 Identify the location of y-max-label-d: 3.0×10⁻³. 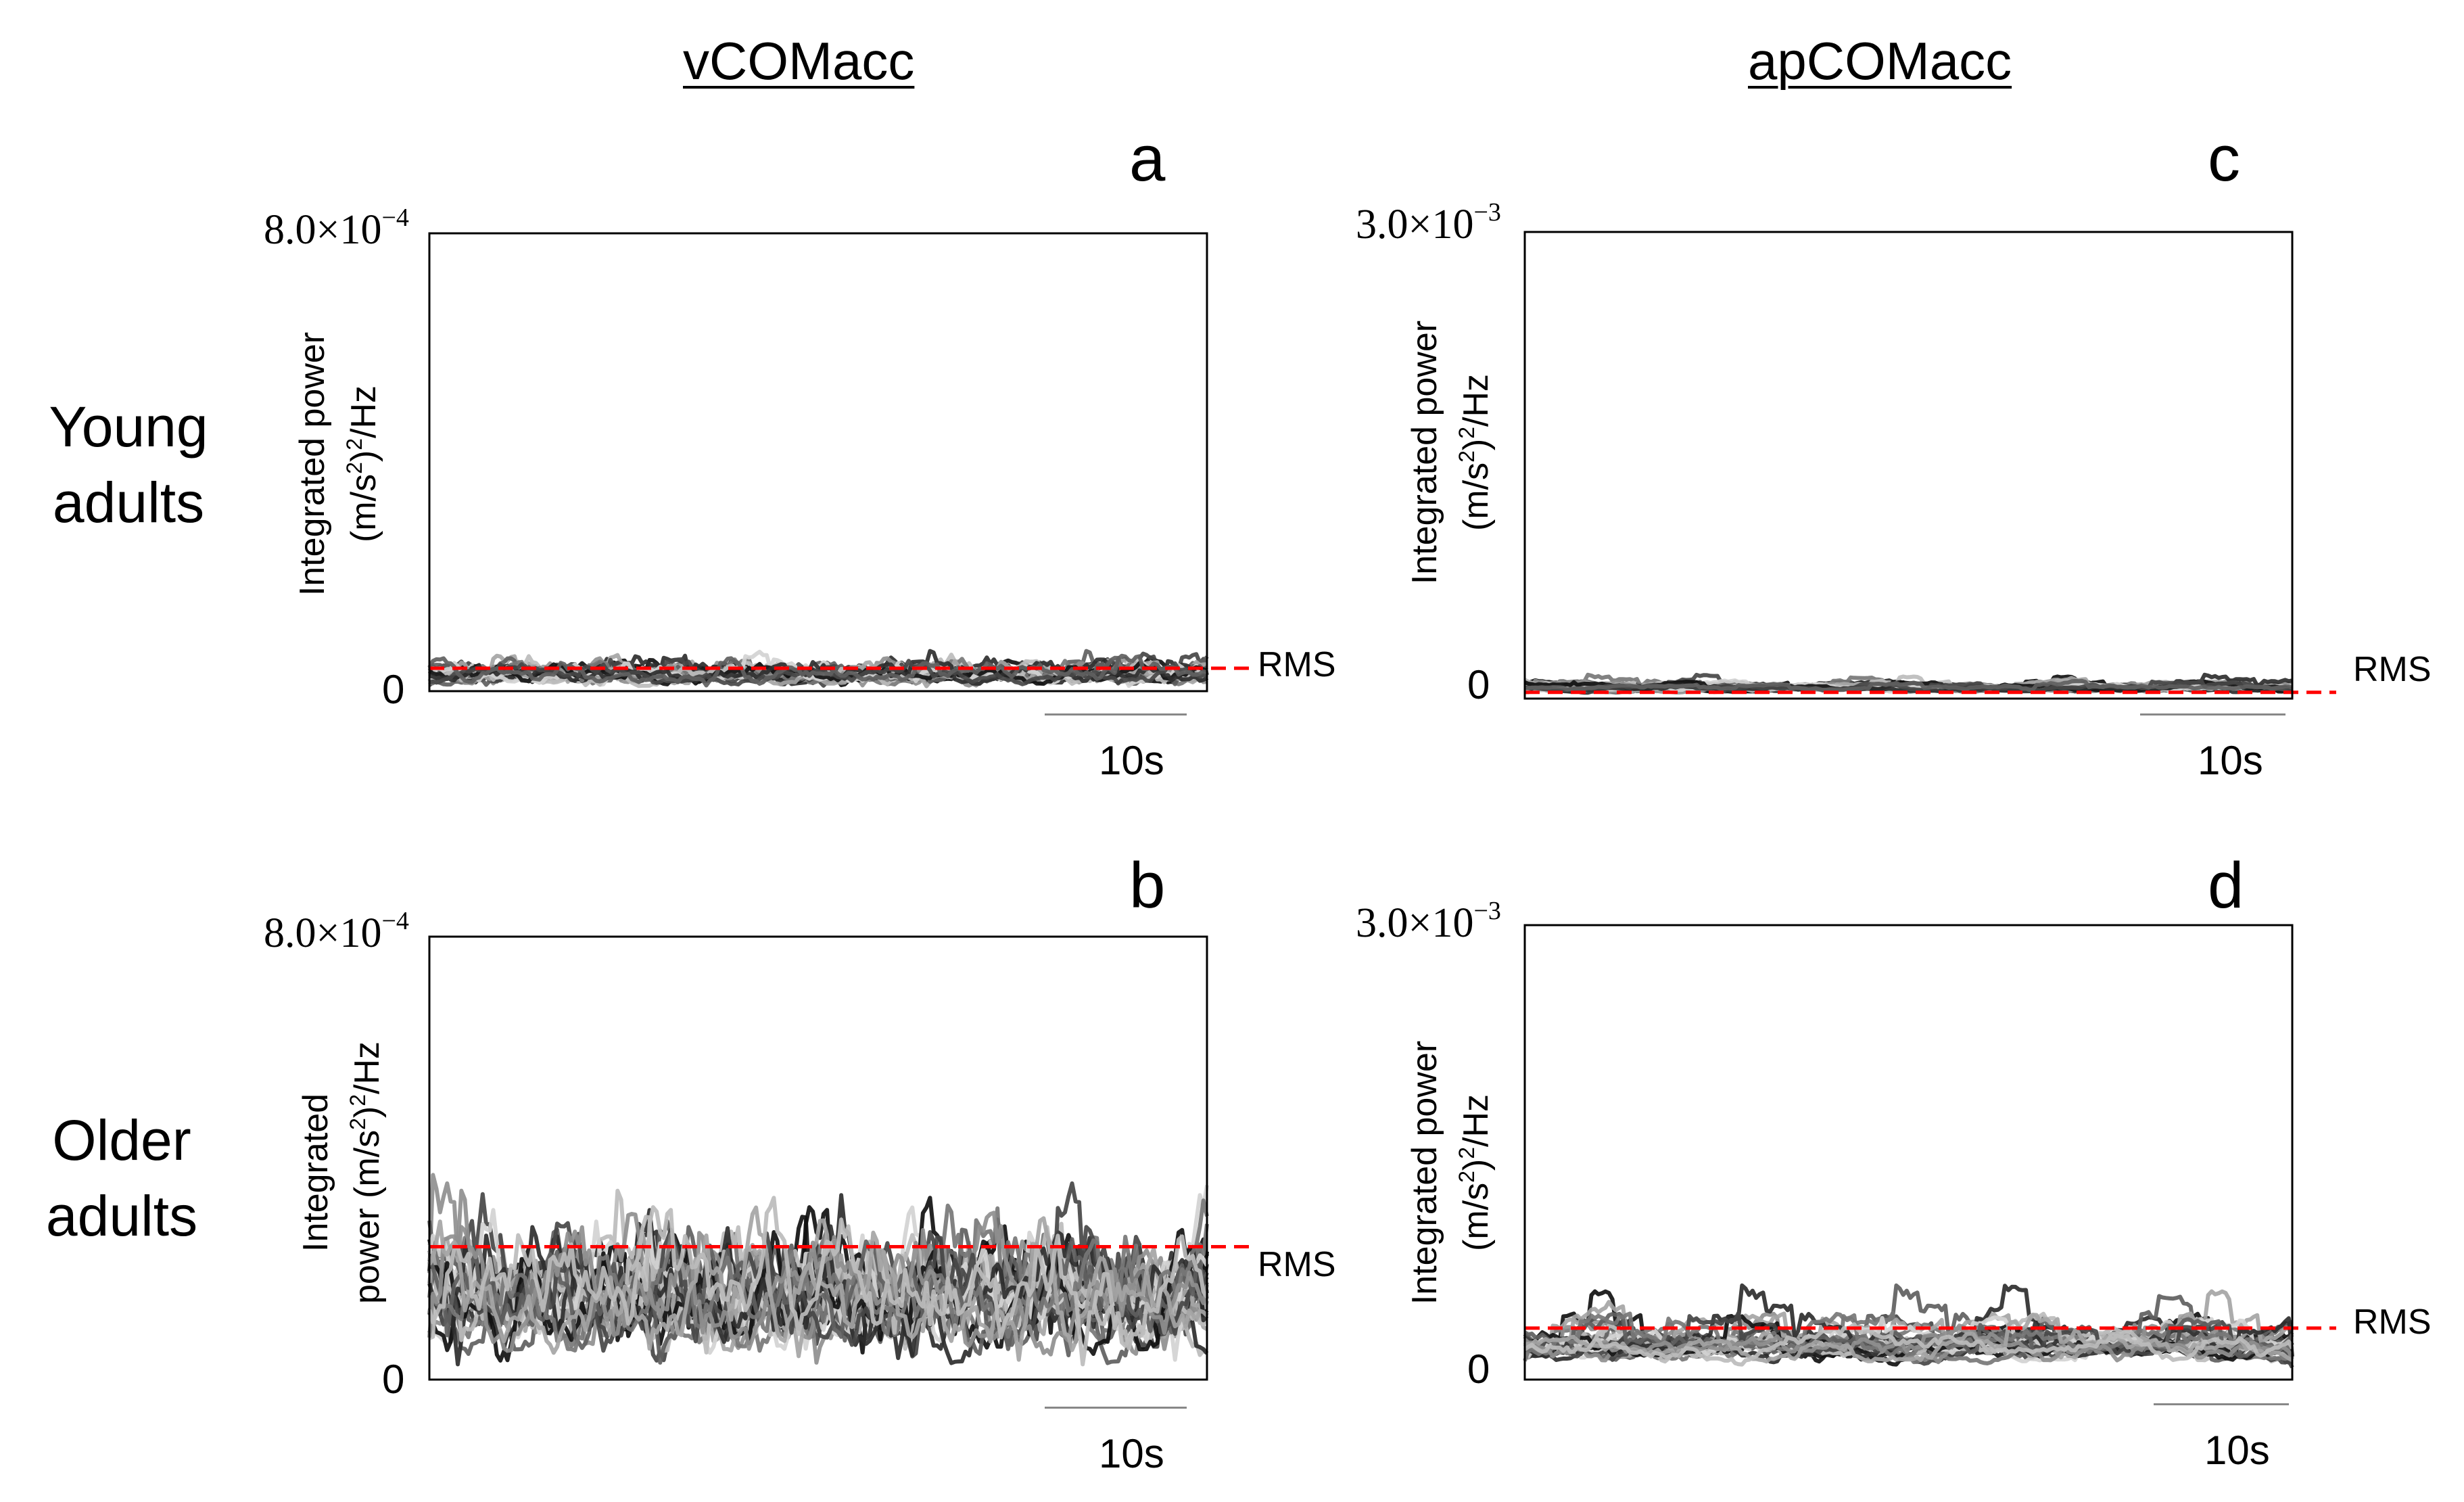
(1428, 922).